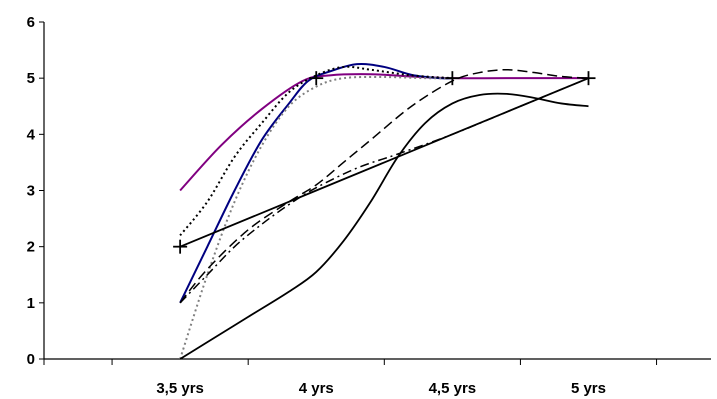  Describe the element at coordinates (31, 22) in the screenshot. I see `y-tick-label: 6` at that location.